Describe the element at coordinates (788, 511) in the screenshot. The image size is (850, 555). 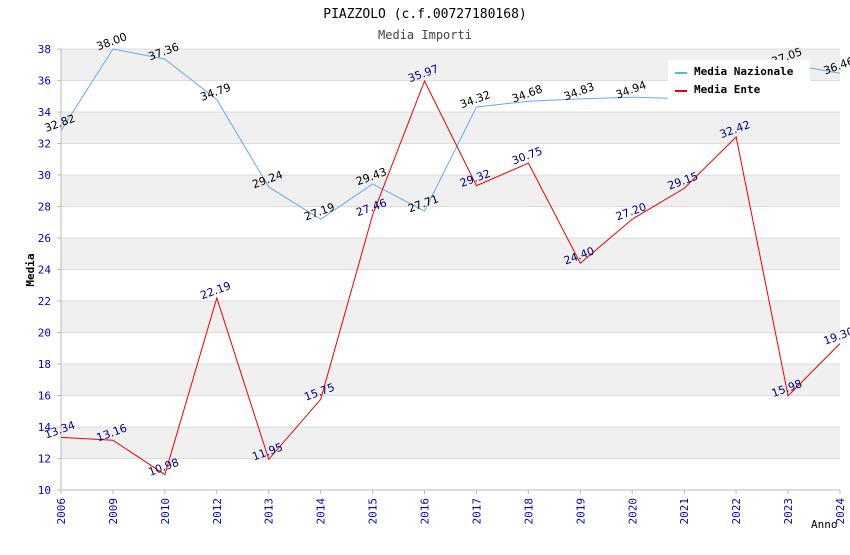
I see `x-tick-label: 2023` at that location.